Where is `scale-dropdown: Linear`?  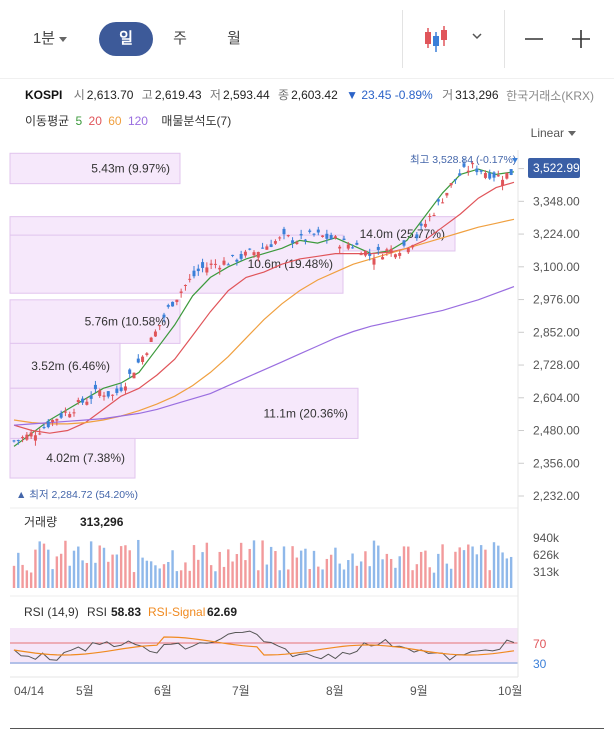 scale-dropdown: Linear is located at coordinates (553, 133).